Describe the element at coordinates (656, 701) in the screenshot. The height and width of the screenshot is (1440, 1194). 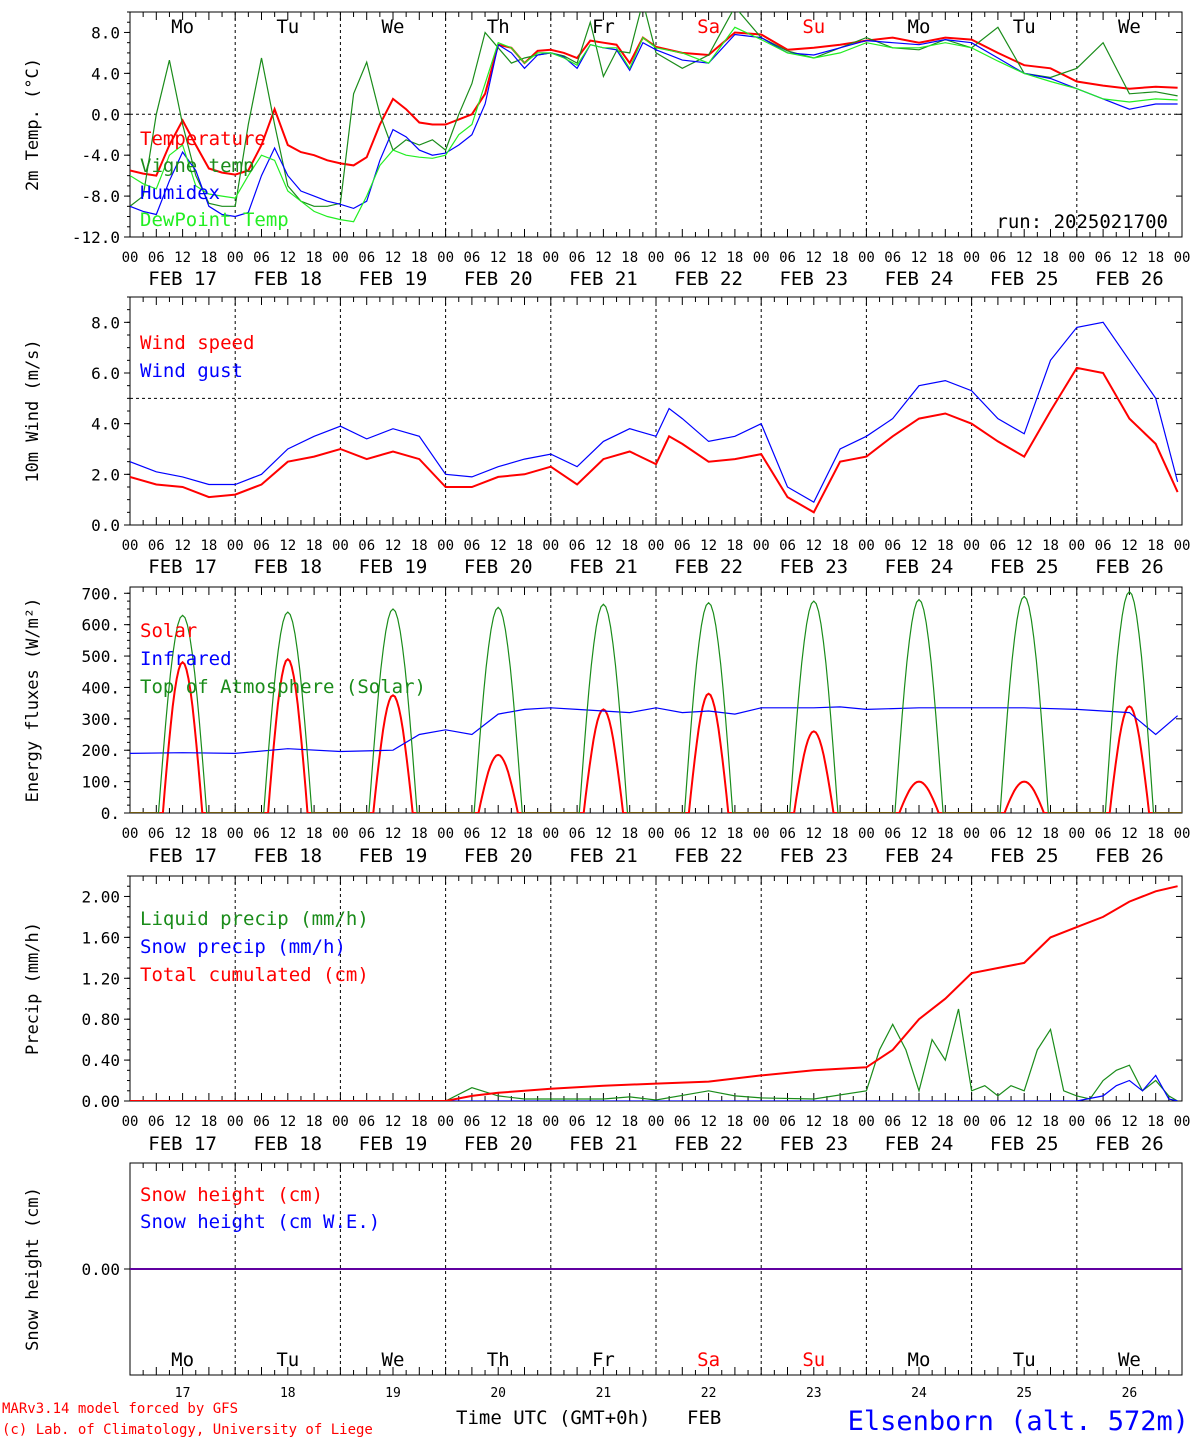
I see `series-line-top-of-atmosphere-solar-` at that location.